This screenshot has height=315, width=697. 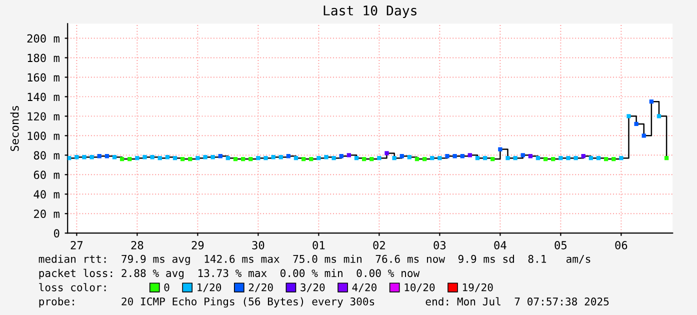 I want to click on y-tick-label: 80 m, so click(x=47, y=155).